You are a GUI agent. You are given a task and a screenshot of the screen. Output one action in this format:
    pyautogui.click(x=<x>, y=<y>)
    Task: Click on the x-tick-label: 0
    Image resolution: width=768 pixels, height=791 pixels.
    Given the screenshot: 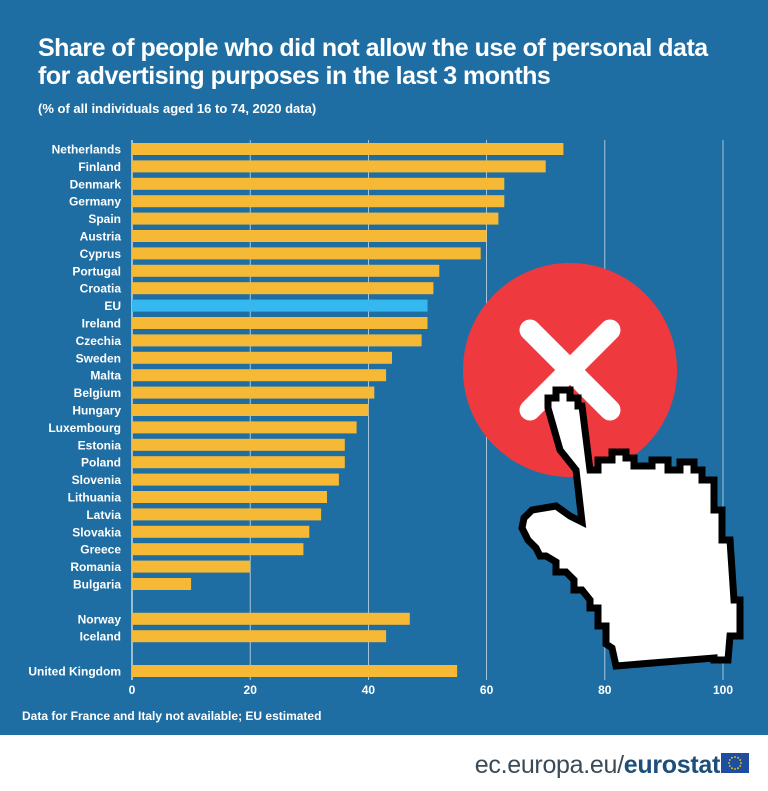 What is the action you would take?
    pyautogui.click(x=132, y=690)
    